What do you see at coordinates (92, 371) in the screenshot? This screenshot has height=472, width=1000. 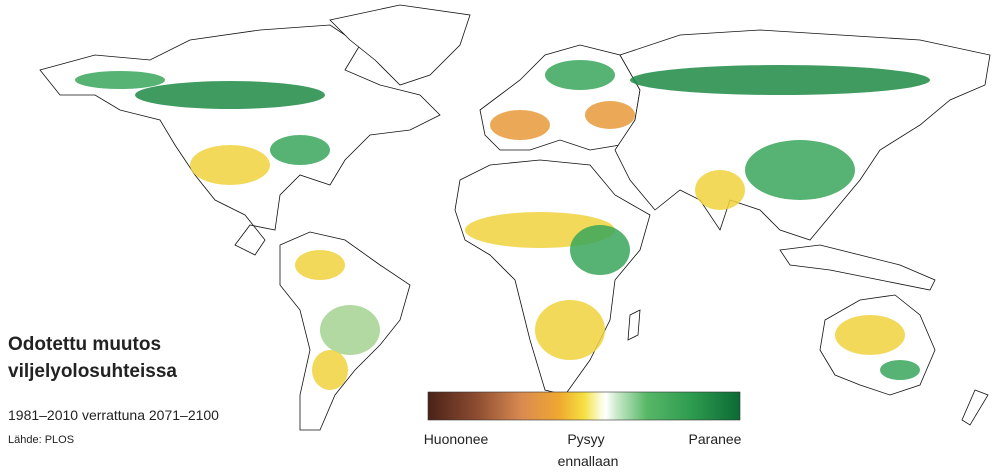 I see `title-line: viljelyolosuhteissa` at bounding box center [92, 371].